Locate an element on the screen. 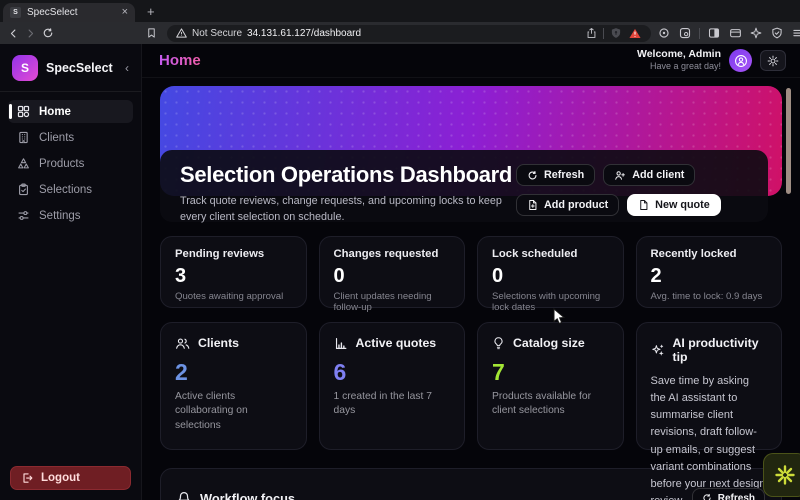 The width and height of the screenshot is (800, 500). sidebar-item-products: Products is located at coordinates (70, 163).